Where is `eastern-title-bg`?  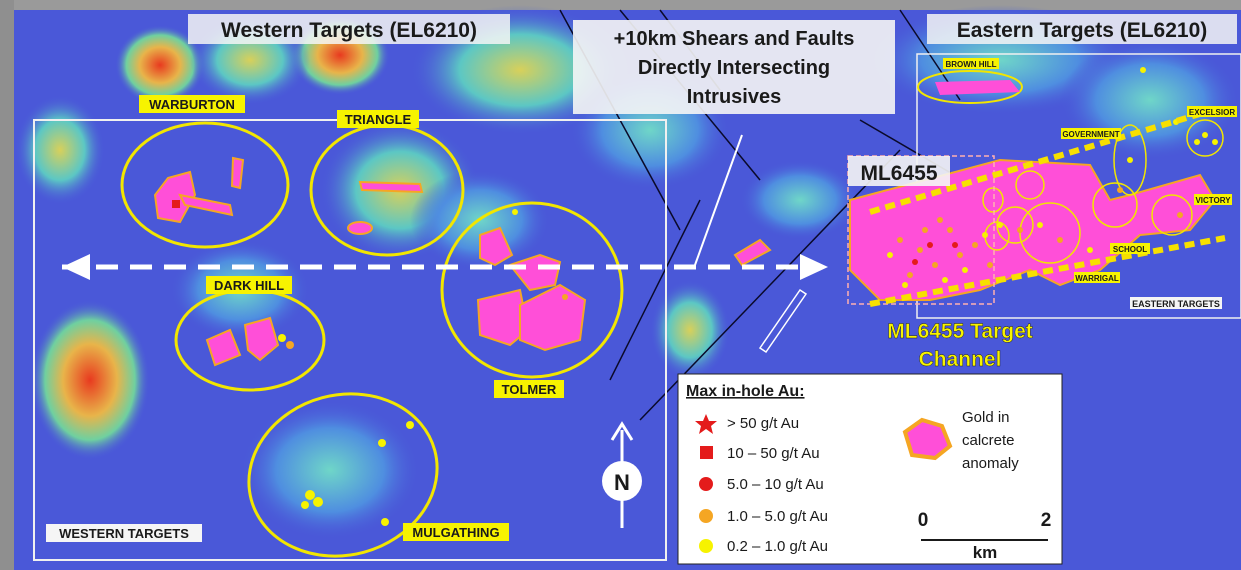 eastern-title-bg is located at coordinates (1082, 29).